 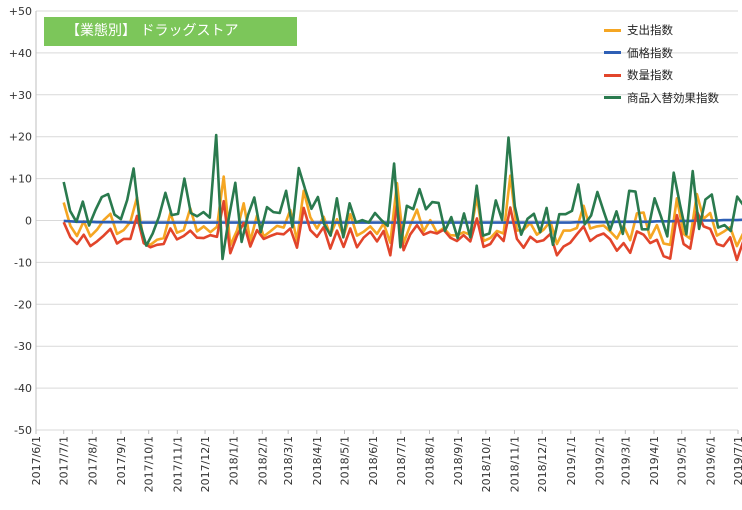 I want to click on legend-item: 商品入替効果指数, so click(x=661, y=98).